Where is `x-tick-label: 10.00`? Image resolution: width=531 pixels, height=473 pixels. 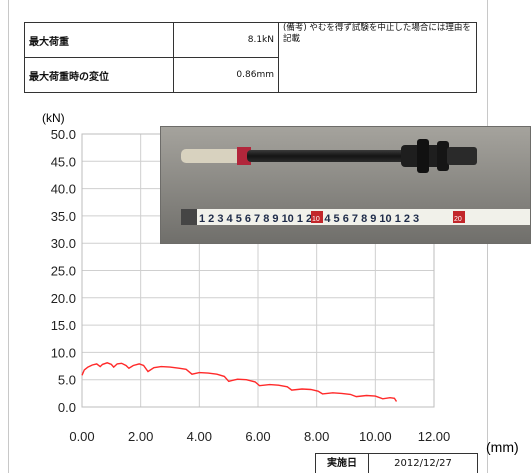
x-tick-label: 10.00 is located at coordinates (375, 436).